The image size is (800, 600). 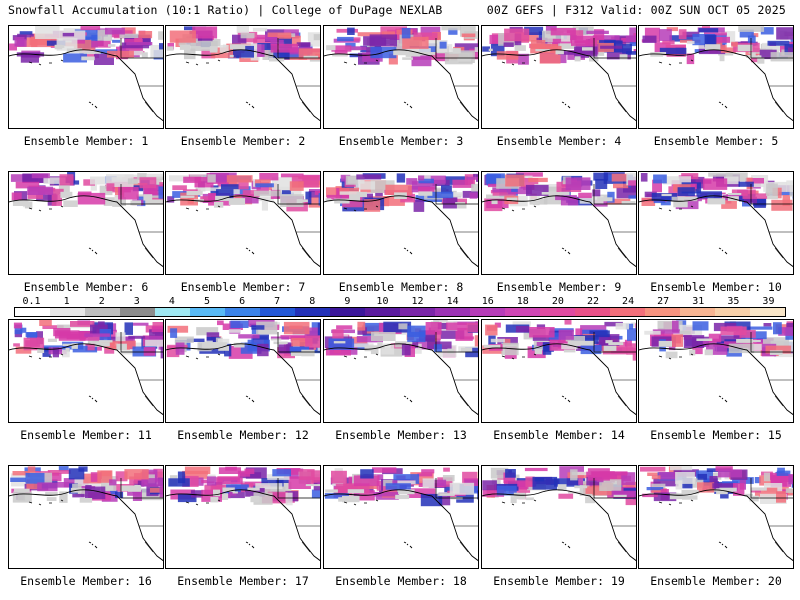 I want to click on ensemble-member-label: Ensemble Member: 12, so click(x=243, y=435).